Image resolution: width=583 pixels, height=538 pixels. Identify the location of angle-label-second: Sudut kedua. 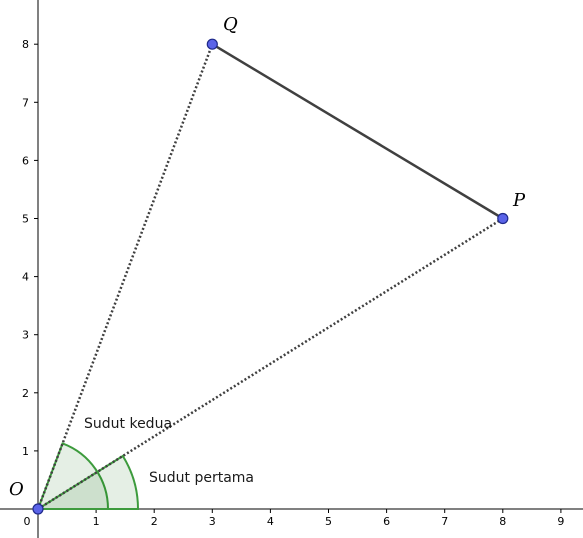
(128, 424).